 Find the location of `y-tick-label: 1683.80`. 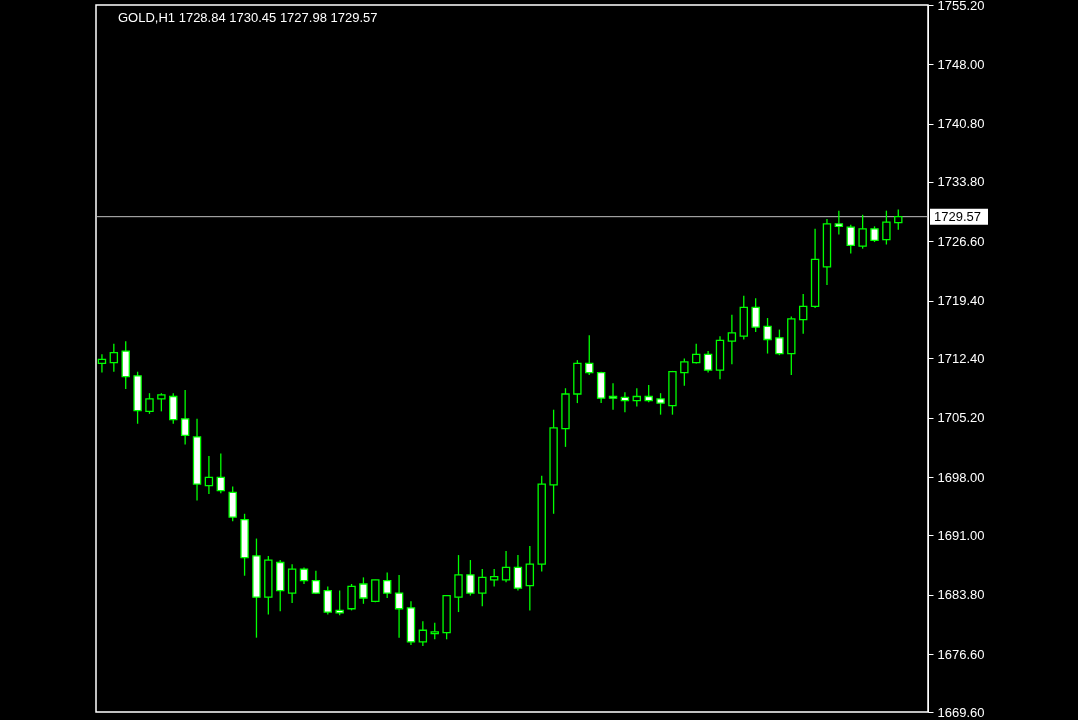

y-tick-label: 1683.80 is located at coordinates (961, 595).